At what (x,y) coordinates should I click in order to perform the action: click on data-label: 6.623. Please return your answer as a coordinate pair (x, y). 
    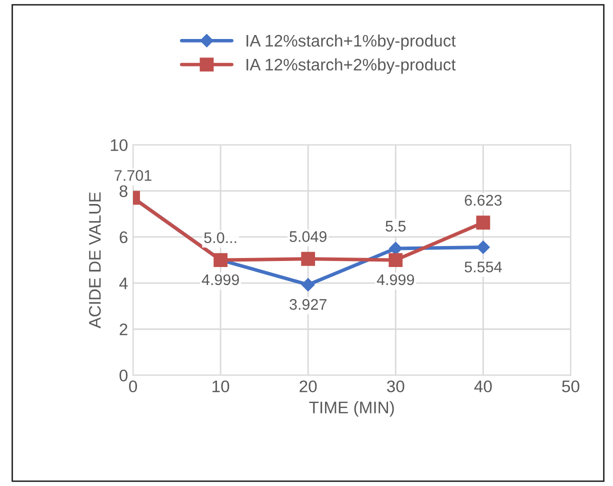
    Looking at the image, I should click on (483, 200).